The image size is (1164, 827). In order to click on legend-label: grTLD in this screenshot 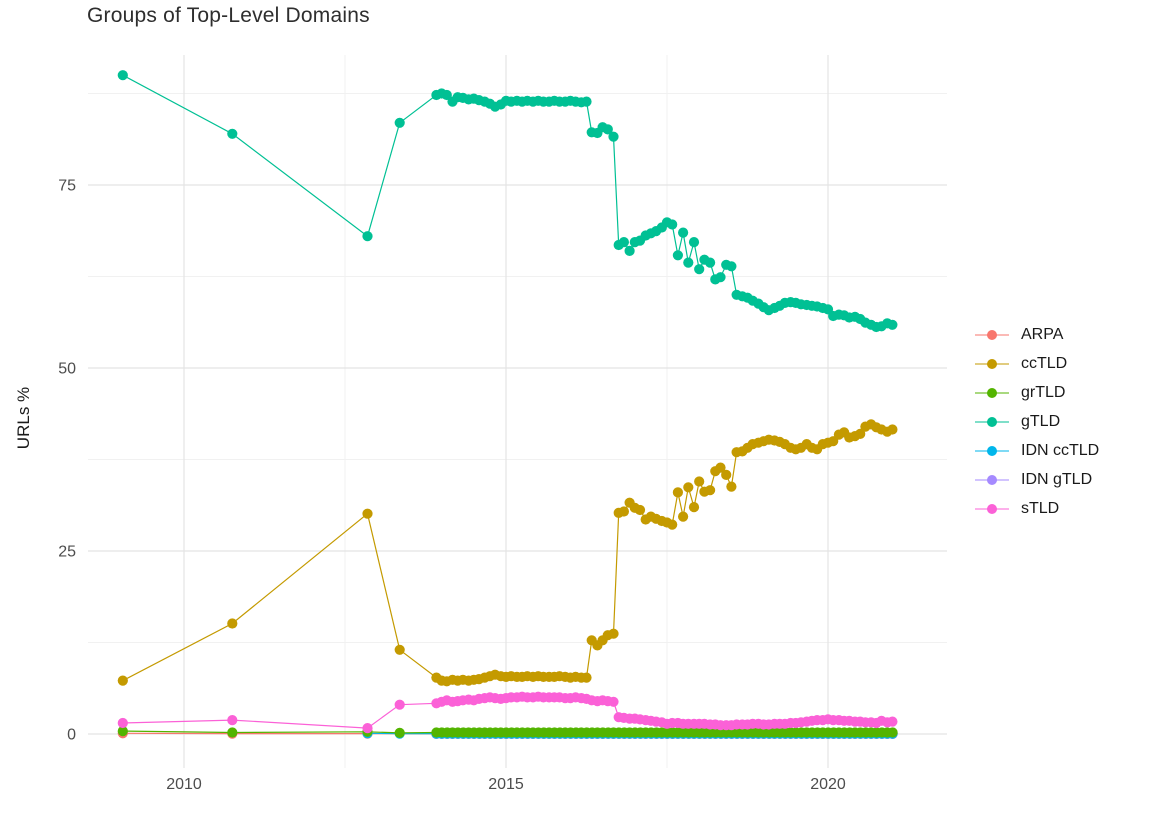, I will do `click(1043, 392)`.